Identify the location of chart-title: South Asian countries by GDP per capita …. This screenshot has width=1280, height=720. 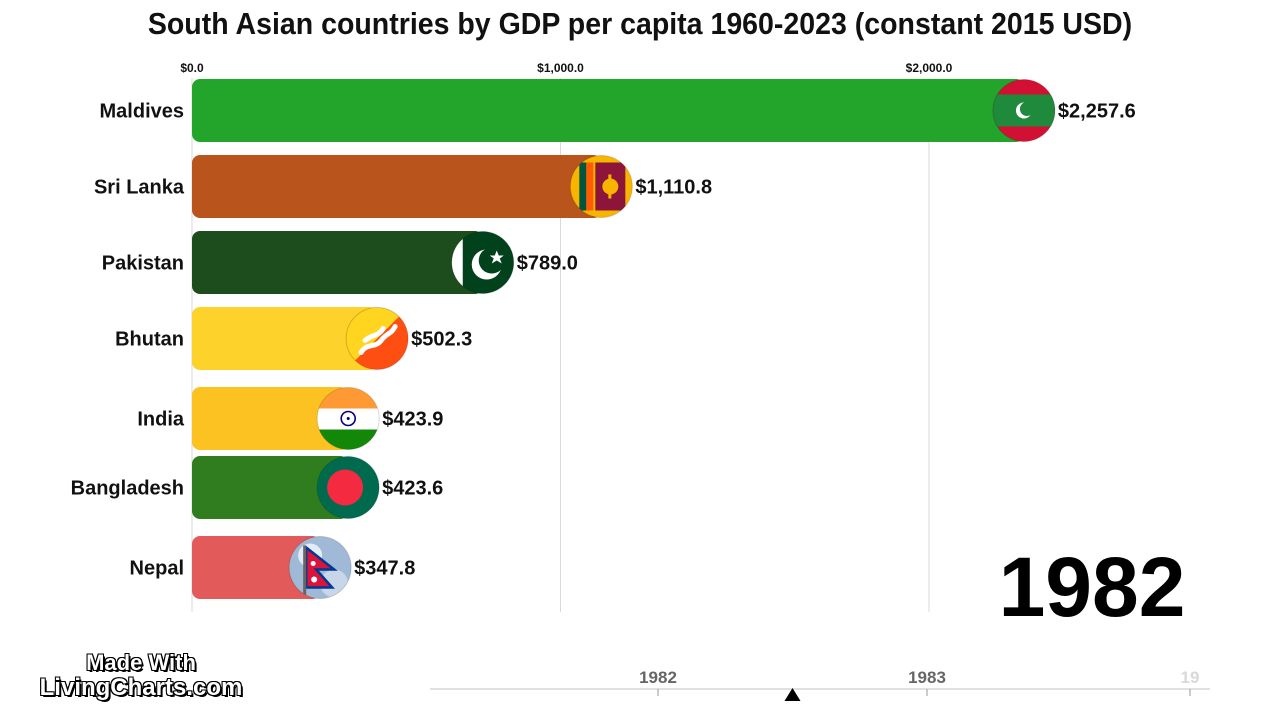
(640, 23).